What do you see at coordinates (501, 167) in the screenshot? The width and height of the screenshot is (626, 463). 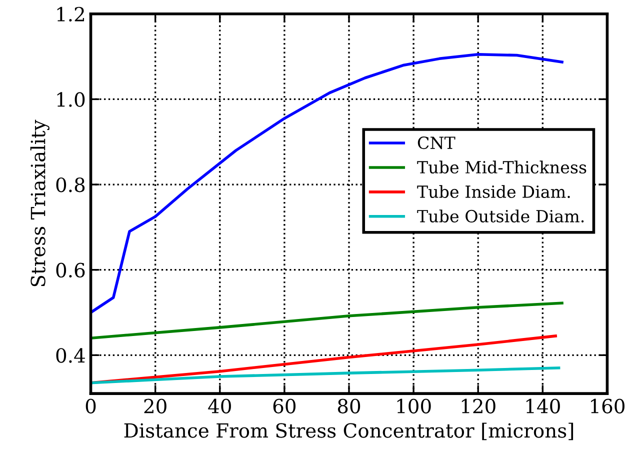 I see `legend-label: Tube Mid-Thickness` at bounding box center [501, 167].